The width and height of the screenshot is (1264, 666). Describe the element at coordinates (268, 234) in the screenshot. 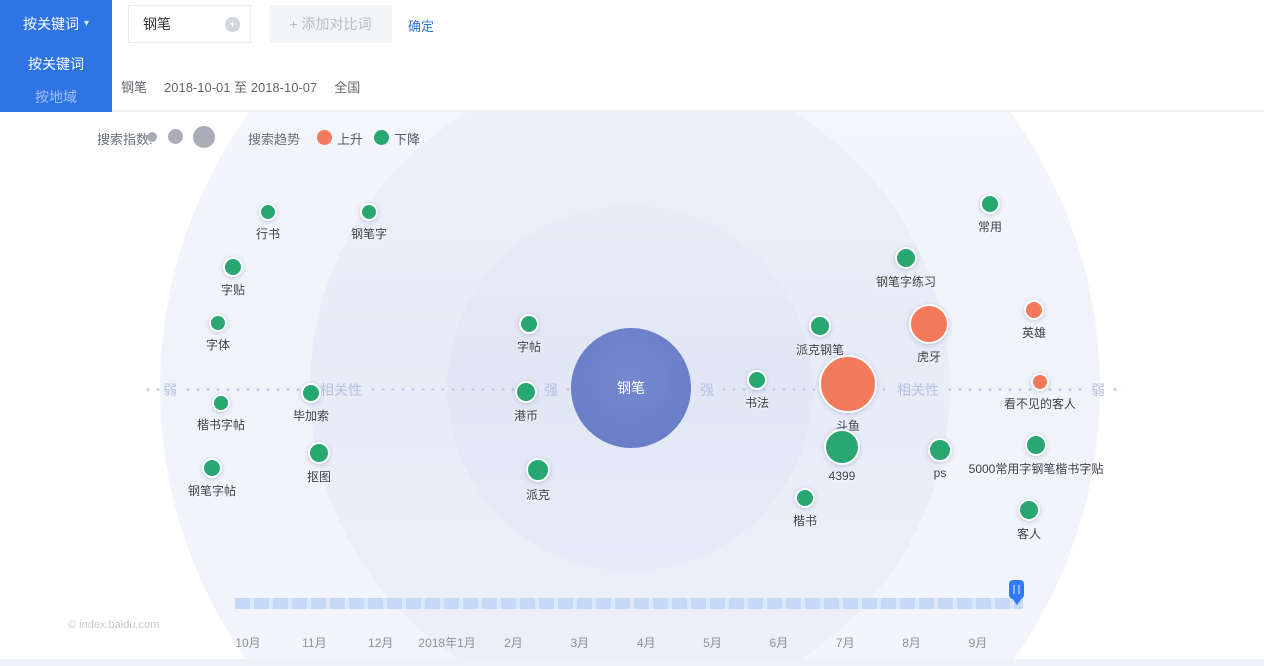

I see `bubble-label: 行书` at that location.